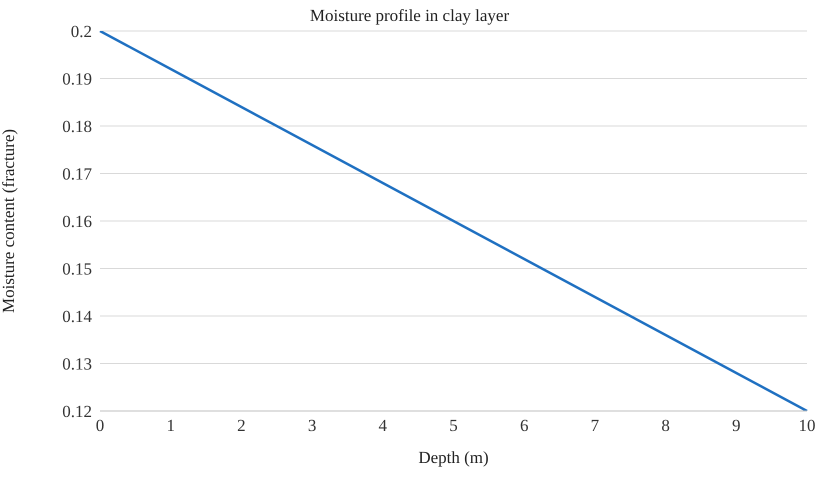 Image resolution: width=819 pixels, height=481 pixels. What do you see at coordinates (77, 126) in the screenshot?
I see `y-tick-label: 0.18` at bounding box center [77, 126].